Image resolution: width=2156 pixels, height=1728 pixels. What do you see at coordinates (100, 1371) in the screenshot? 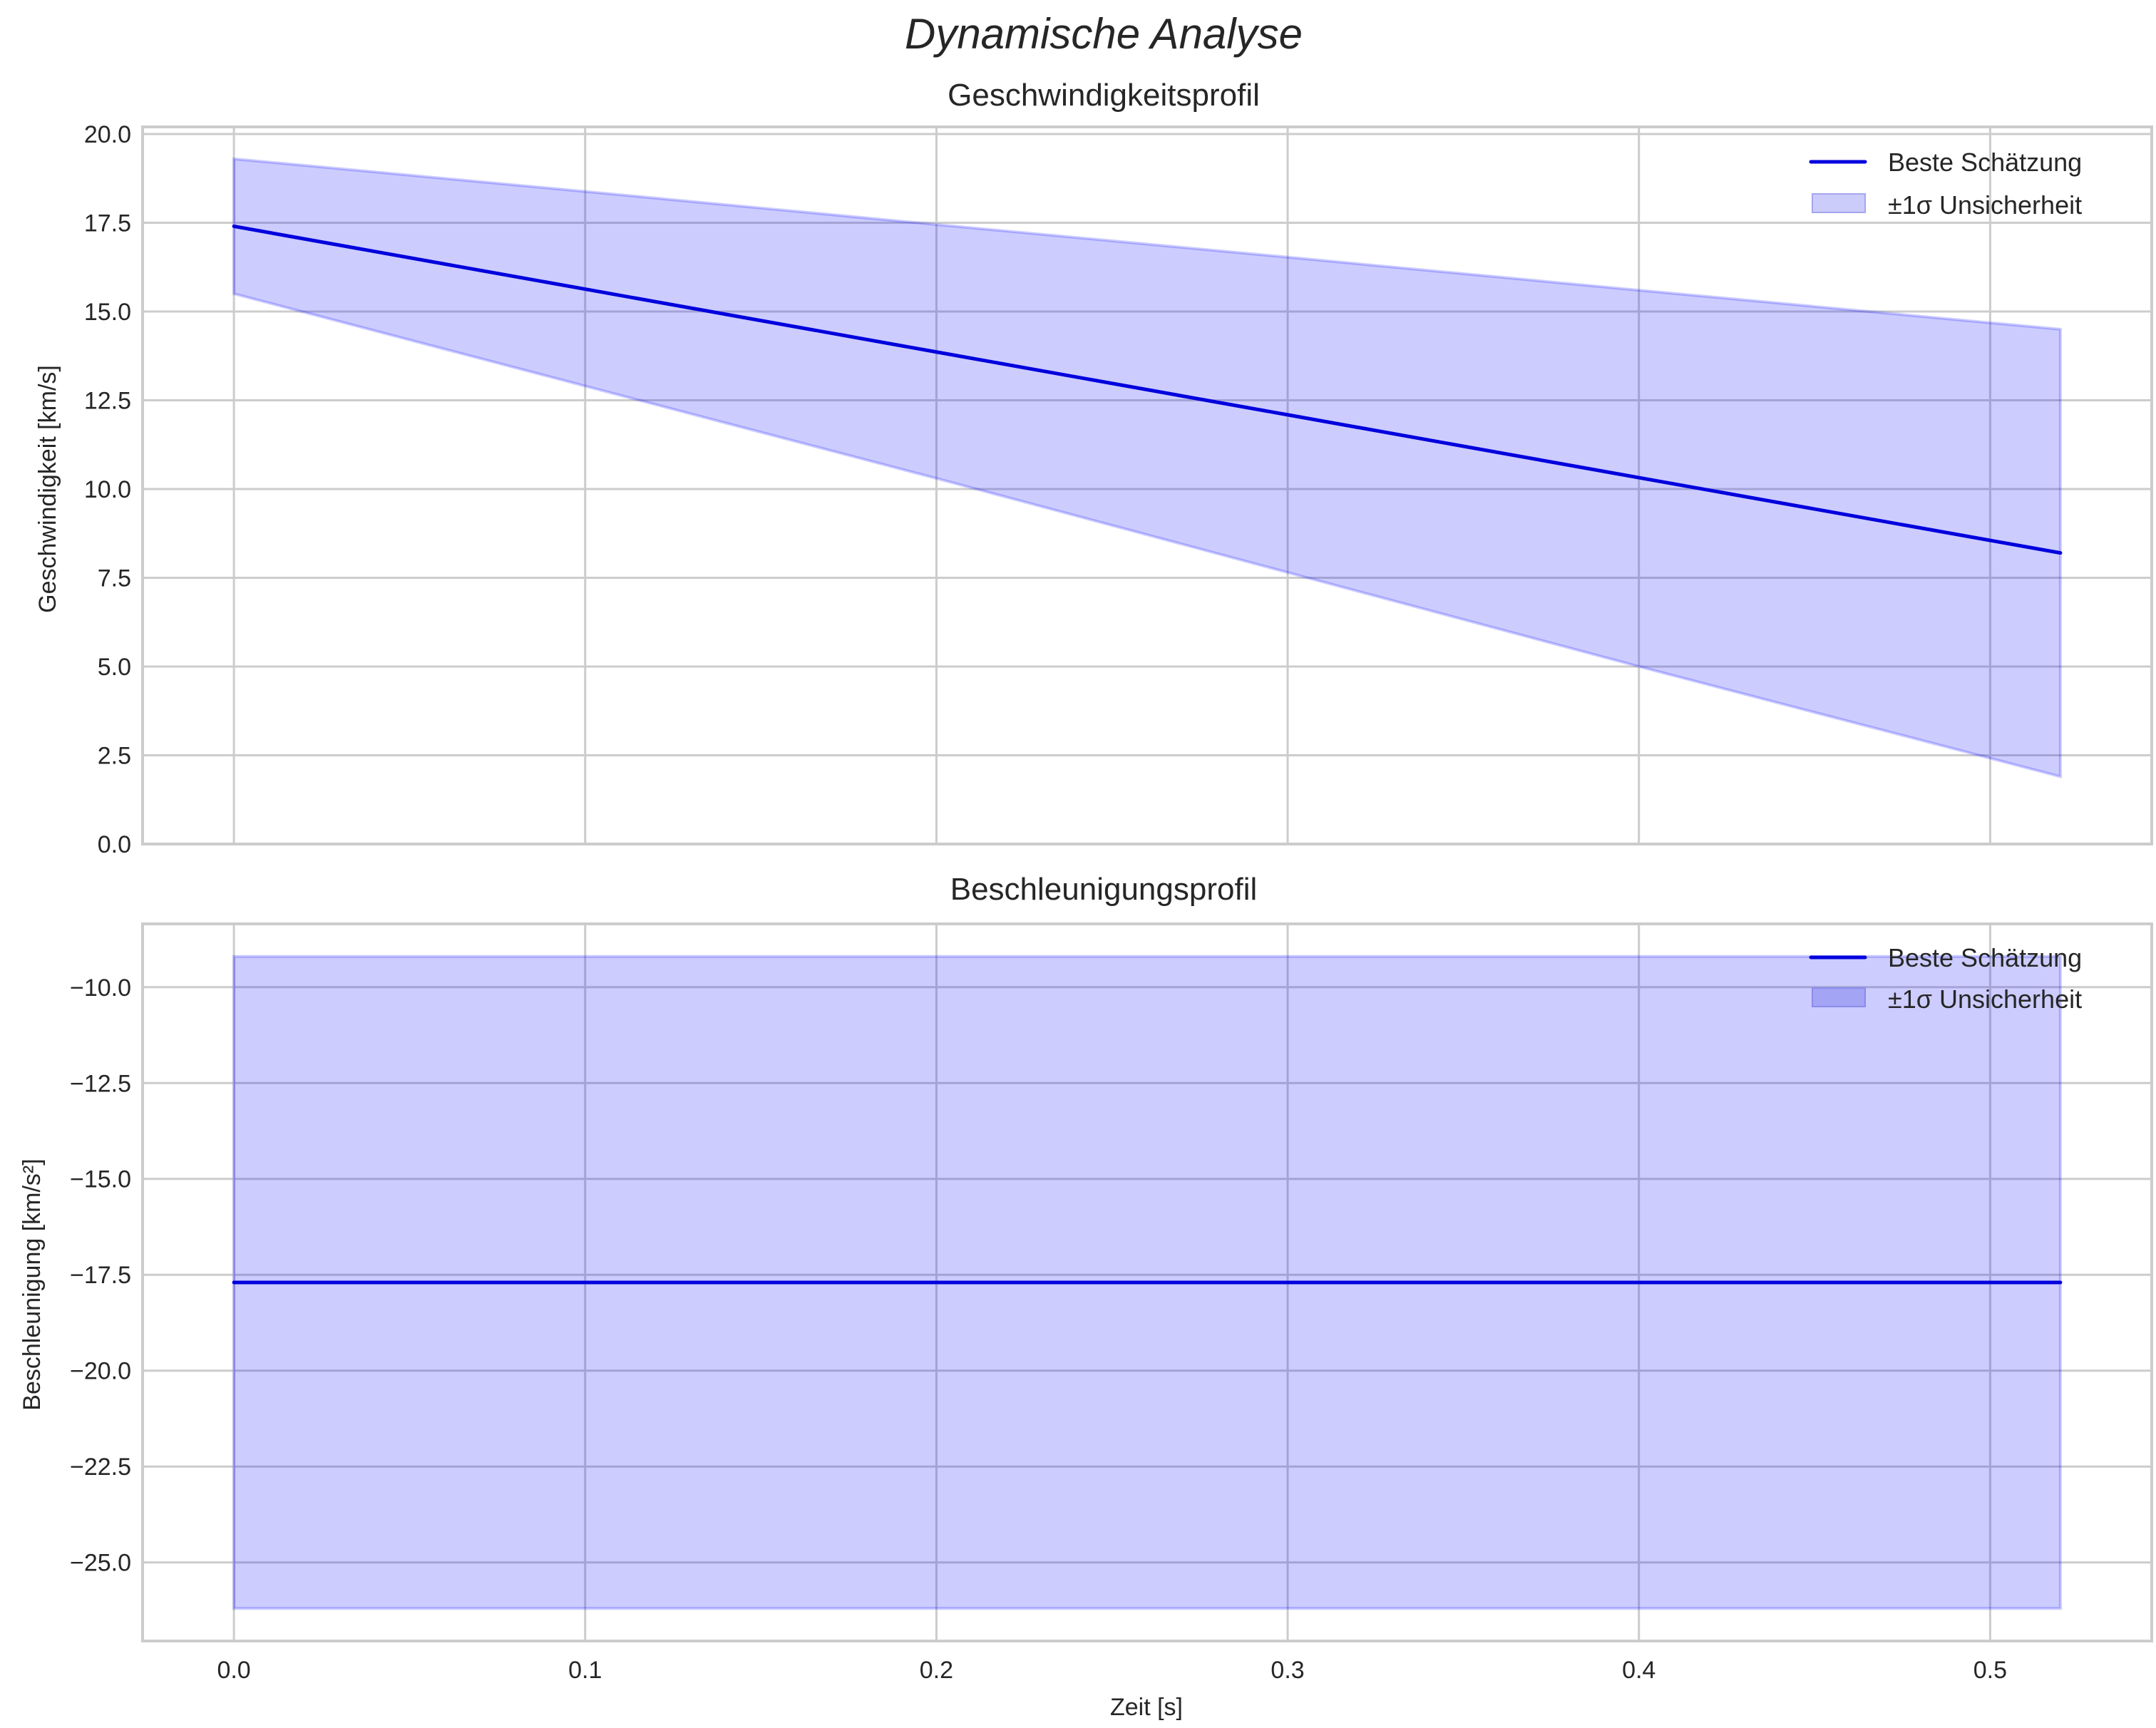
I see `y-tick-label: −20.0` at bounding box center [100, 1371].